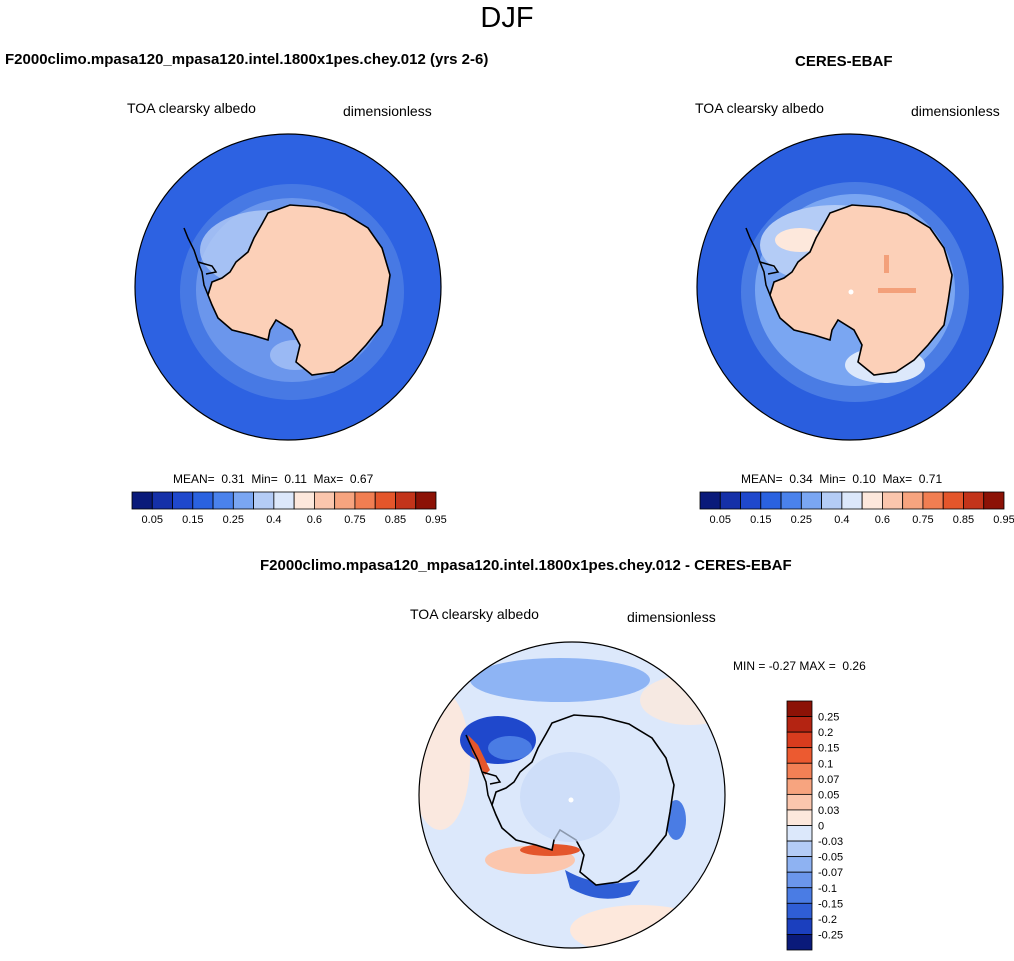  Describe the element at coordinates (194, 479) in the screenshot. I see `model-mean-label: MEAN=` at that location.